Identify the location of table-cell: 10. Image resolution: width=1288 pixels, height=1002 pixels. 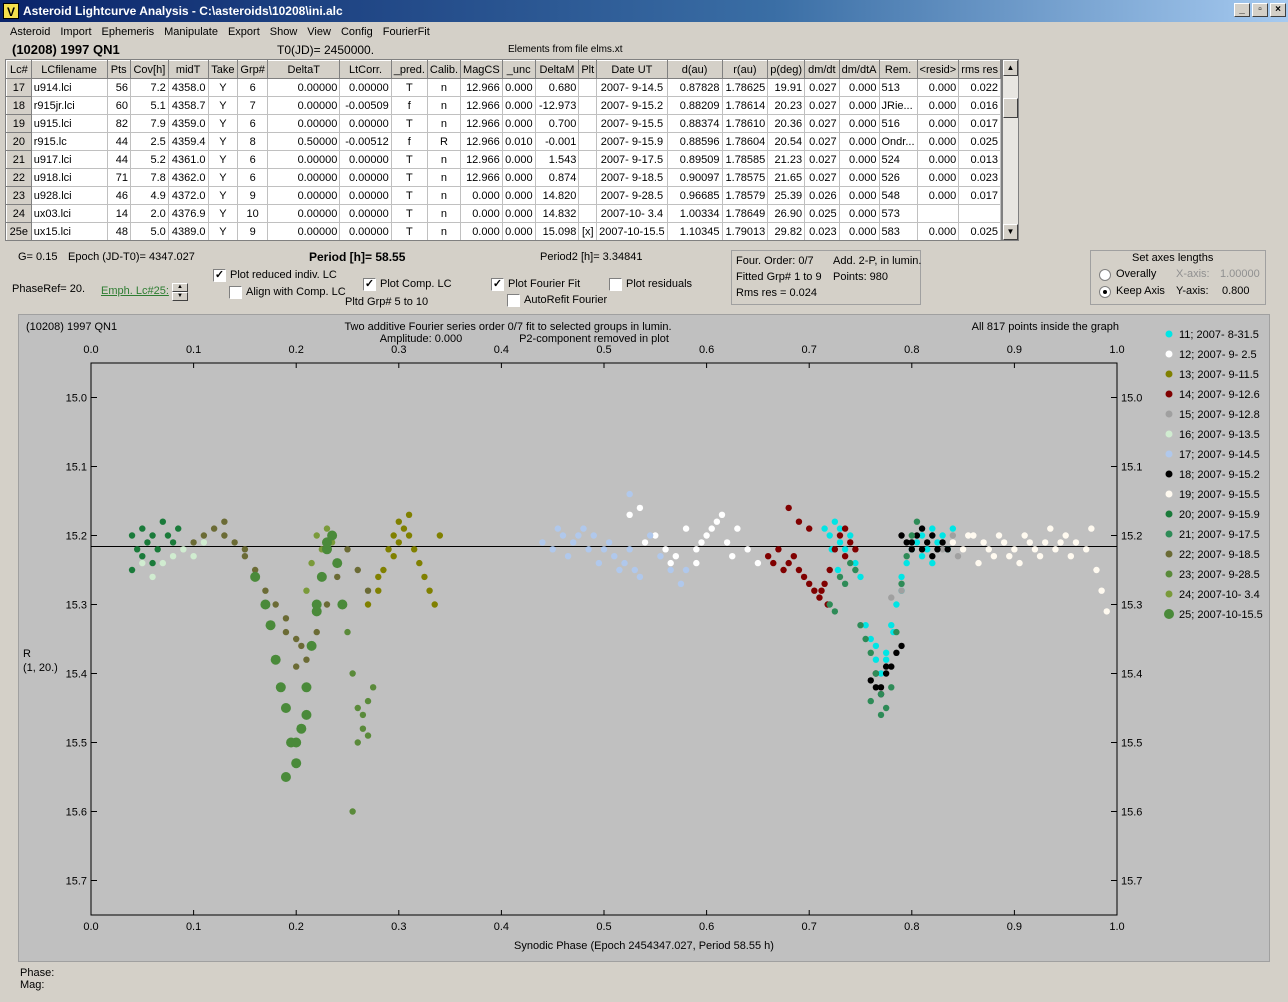
(253, 213).